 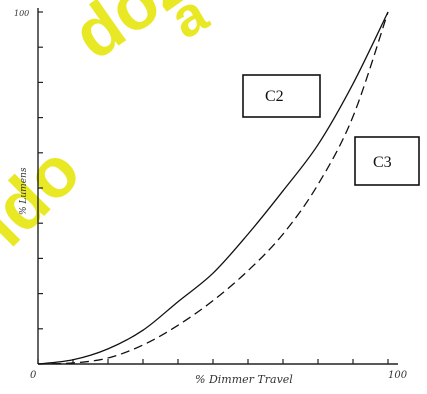 I want to click on legend-c2-label: C2, so click(x=274, y=96).